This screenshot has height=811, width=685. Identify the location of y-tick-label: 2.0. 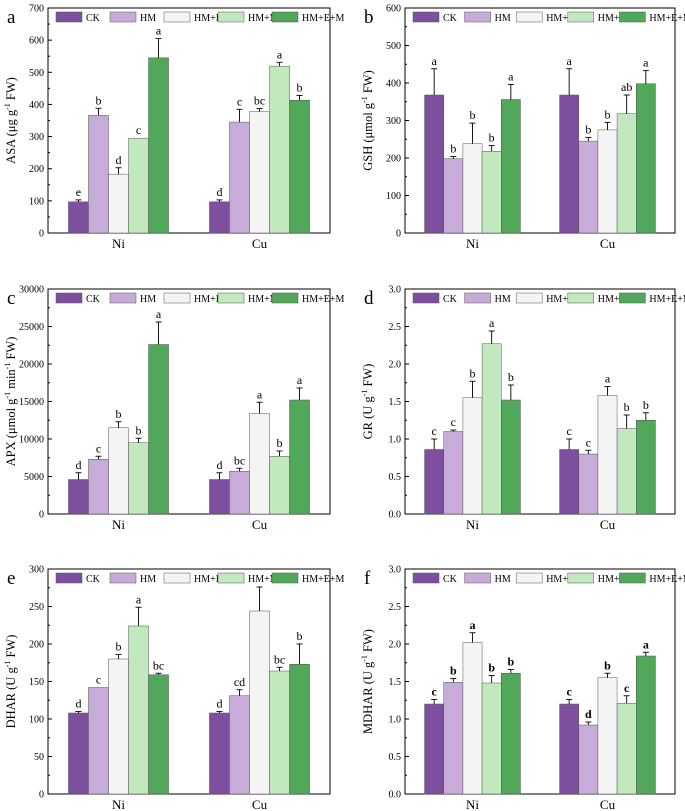
(395, 645).